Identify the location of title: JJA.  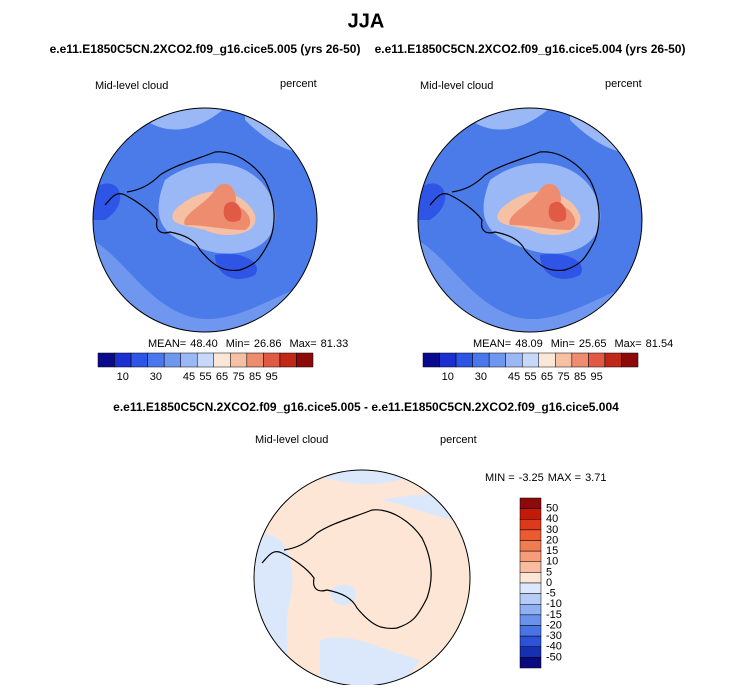
(366, 21).